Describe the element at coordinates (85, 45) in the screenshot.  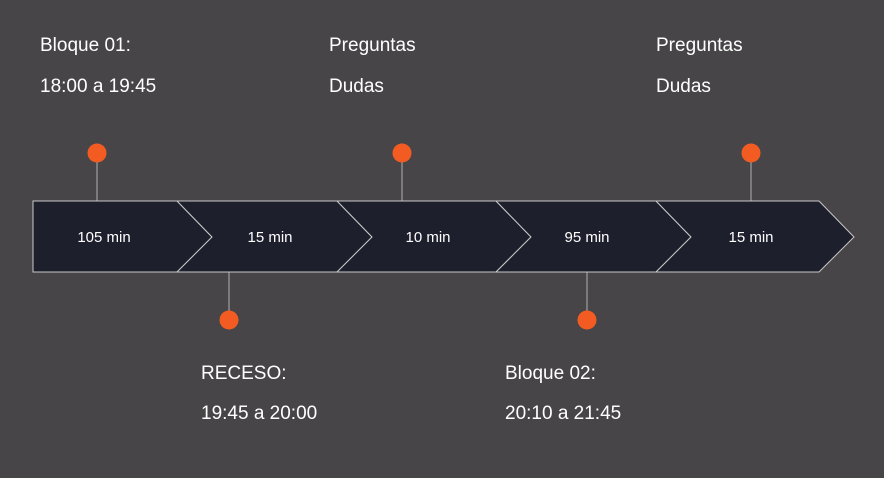
I see `annotation-top-1-title: Bloque 01:` at that location.